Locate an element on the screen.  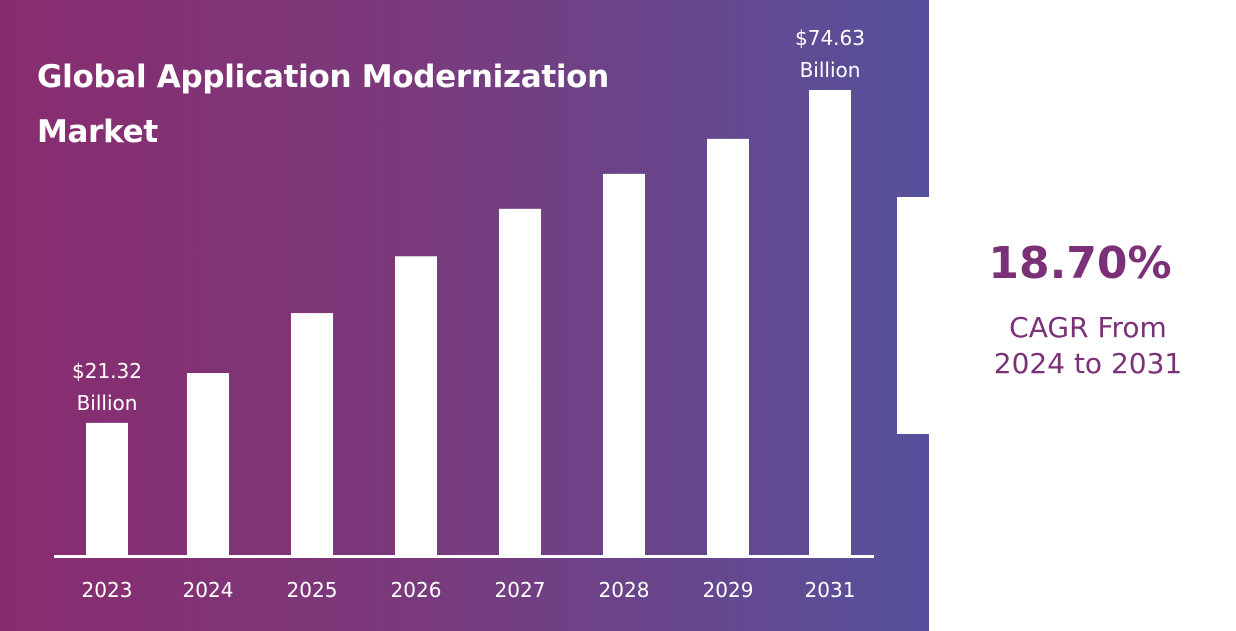
cagr-description: CAGR From 2024 to 2031 is located at coordinates (1088, 346).